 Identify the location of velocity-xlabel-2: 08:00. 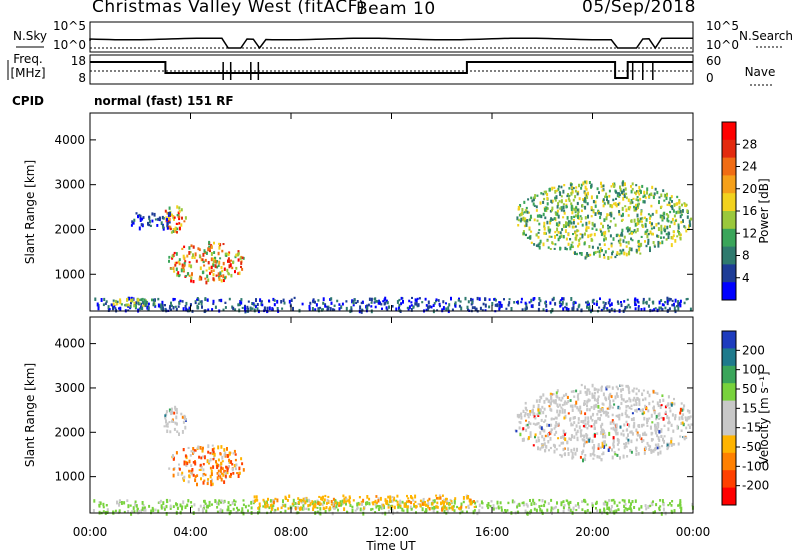
(291, 532).